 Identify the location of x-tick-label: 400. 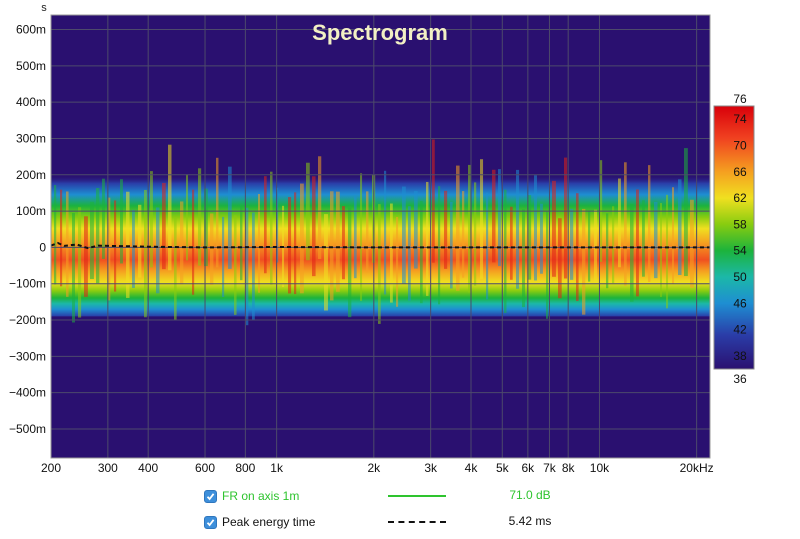
(148, 468).